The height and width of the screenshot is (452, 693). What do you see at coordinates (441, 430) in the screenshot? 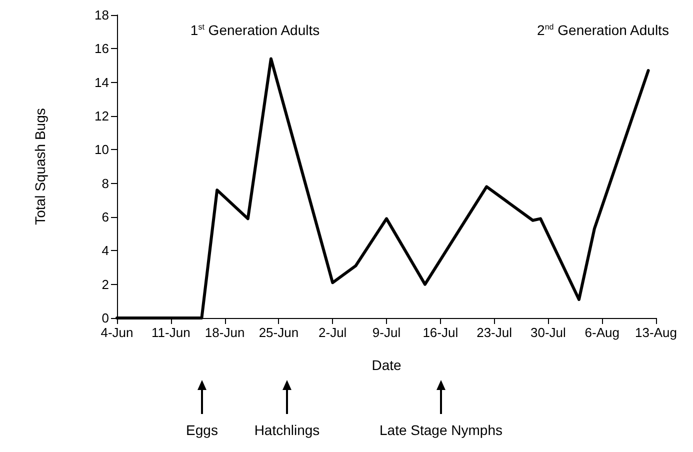
I see `text: Late Stage Nymphs` at bounding box center [441, 430].